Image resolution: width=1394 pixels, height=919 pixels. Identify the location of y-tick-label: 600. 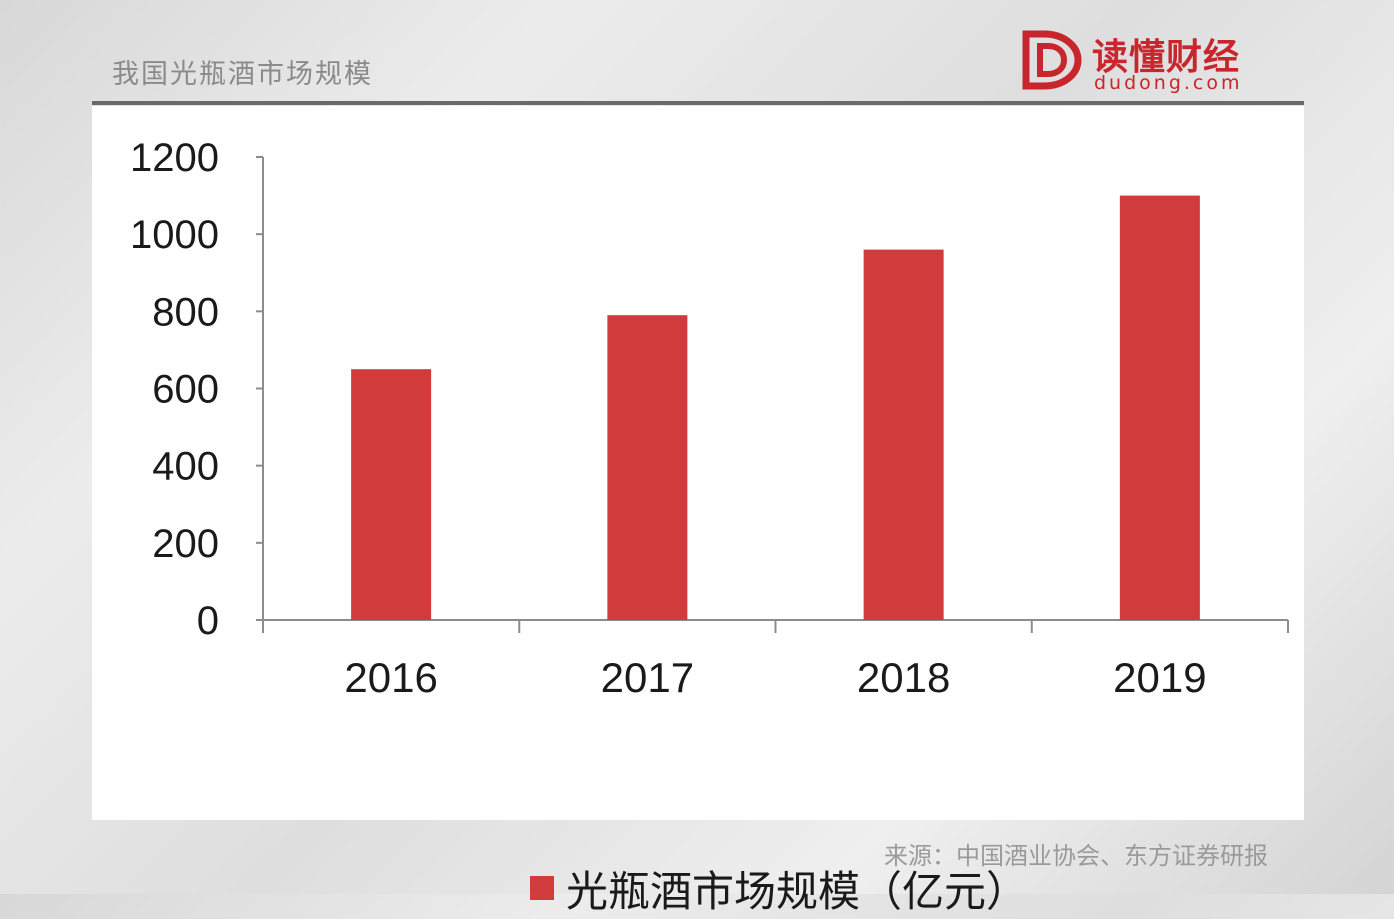
(185, 390).